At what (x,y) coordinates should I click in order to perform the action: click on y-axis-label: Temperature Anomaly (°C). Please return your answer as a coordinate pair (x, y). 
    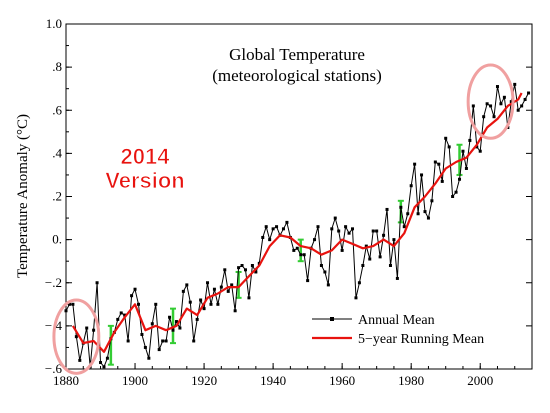
    Looking at the image, I should click on (23, 196).